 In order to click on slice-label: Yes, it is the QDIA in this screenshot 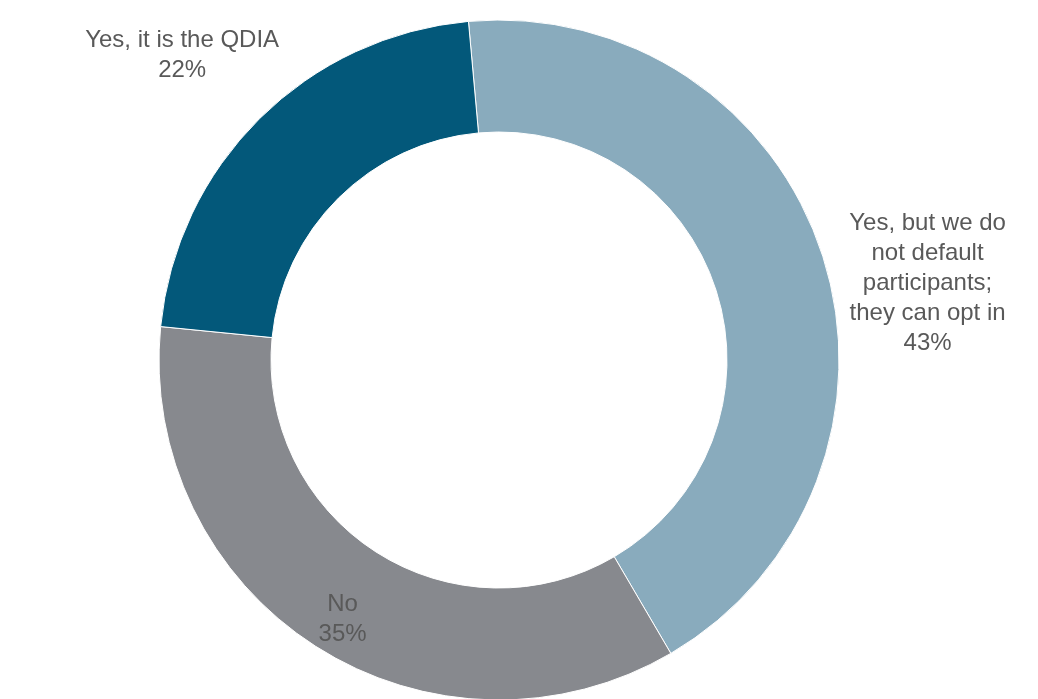, I will do `click(182, 39)`.